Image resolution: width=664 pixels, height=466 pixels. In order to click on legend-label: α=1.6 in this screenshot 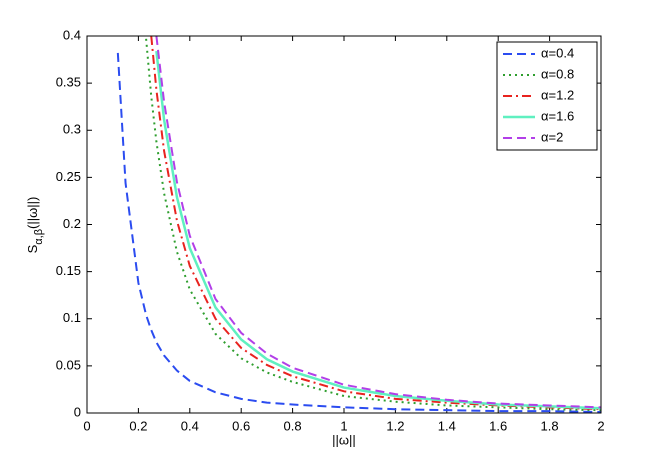, I will do `click(557, 115)`.